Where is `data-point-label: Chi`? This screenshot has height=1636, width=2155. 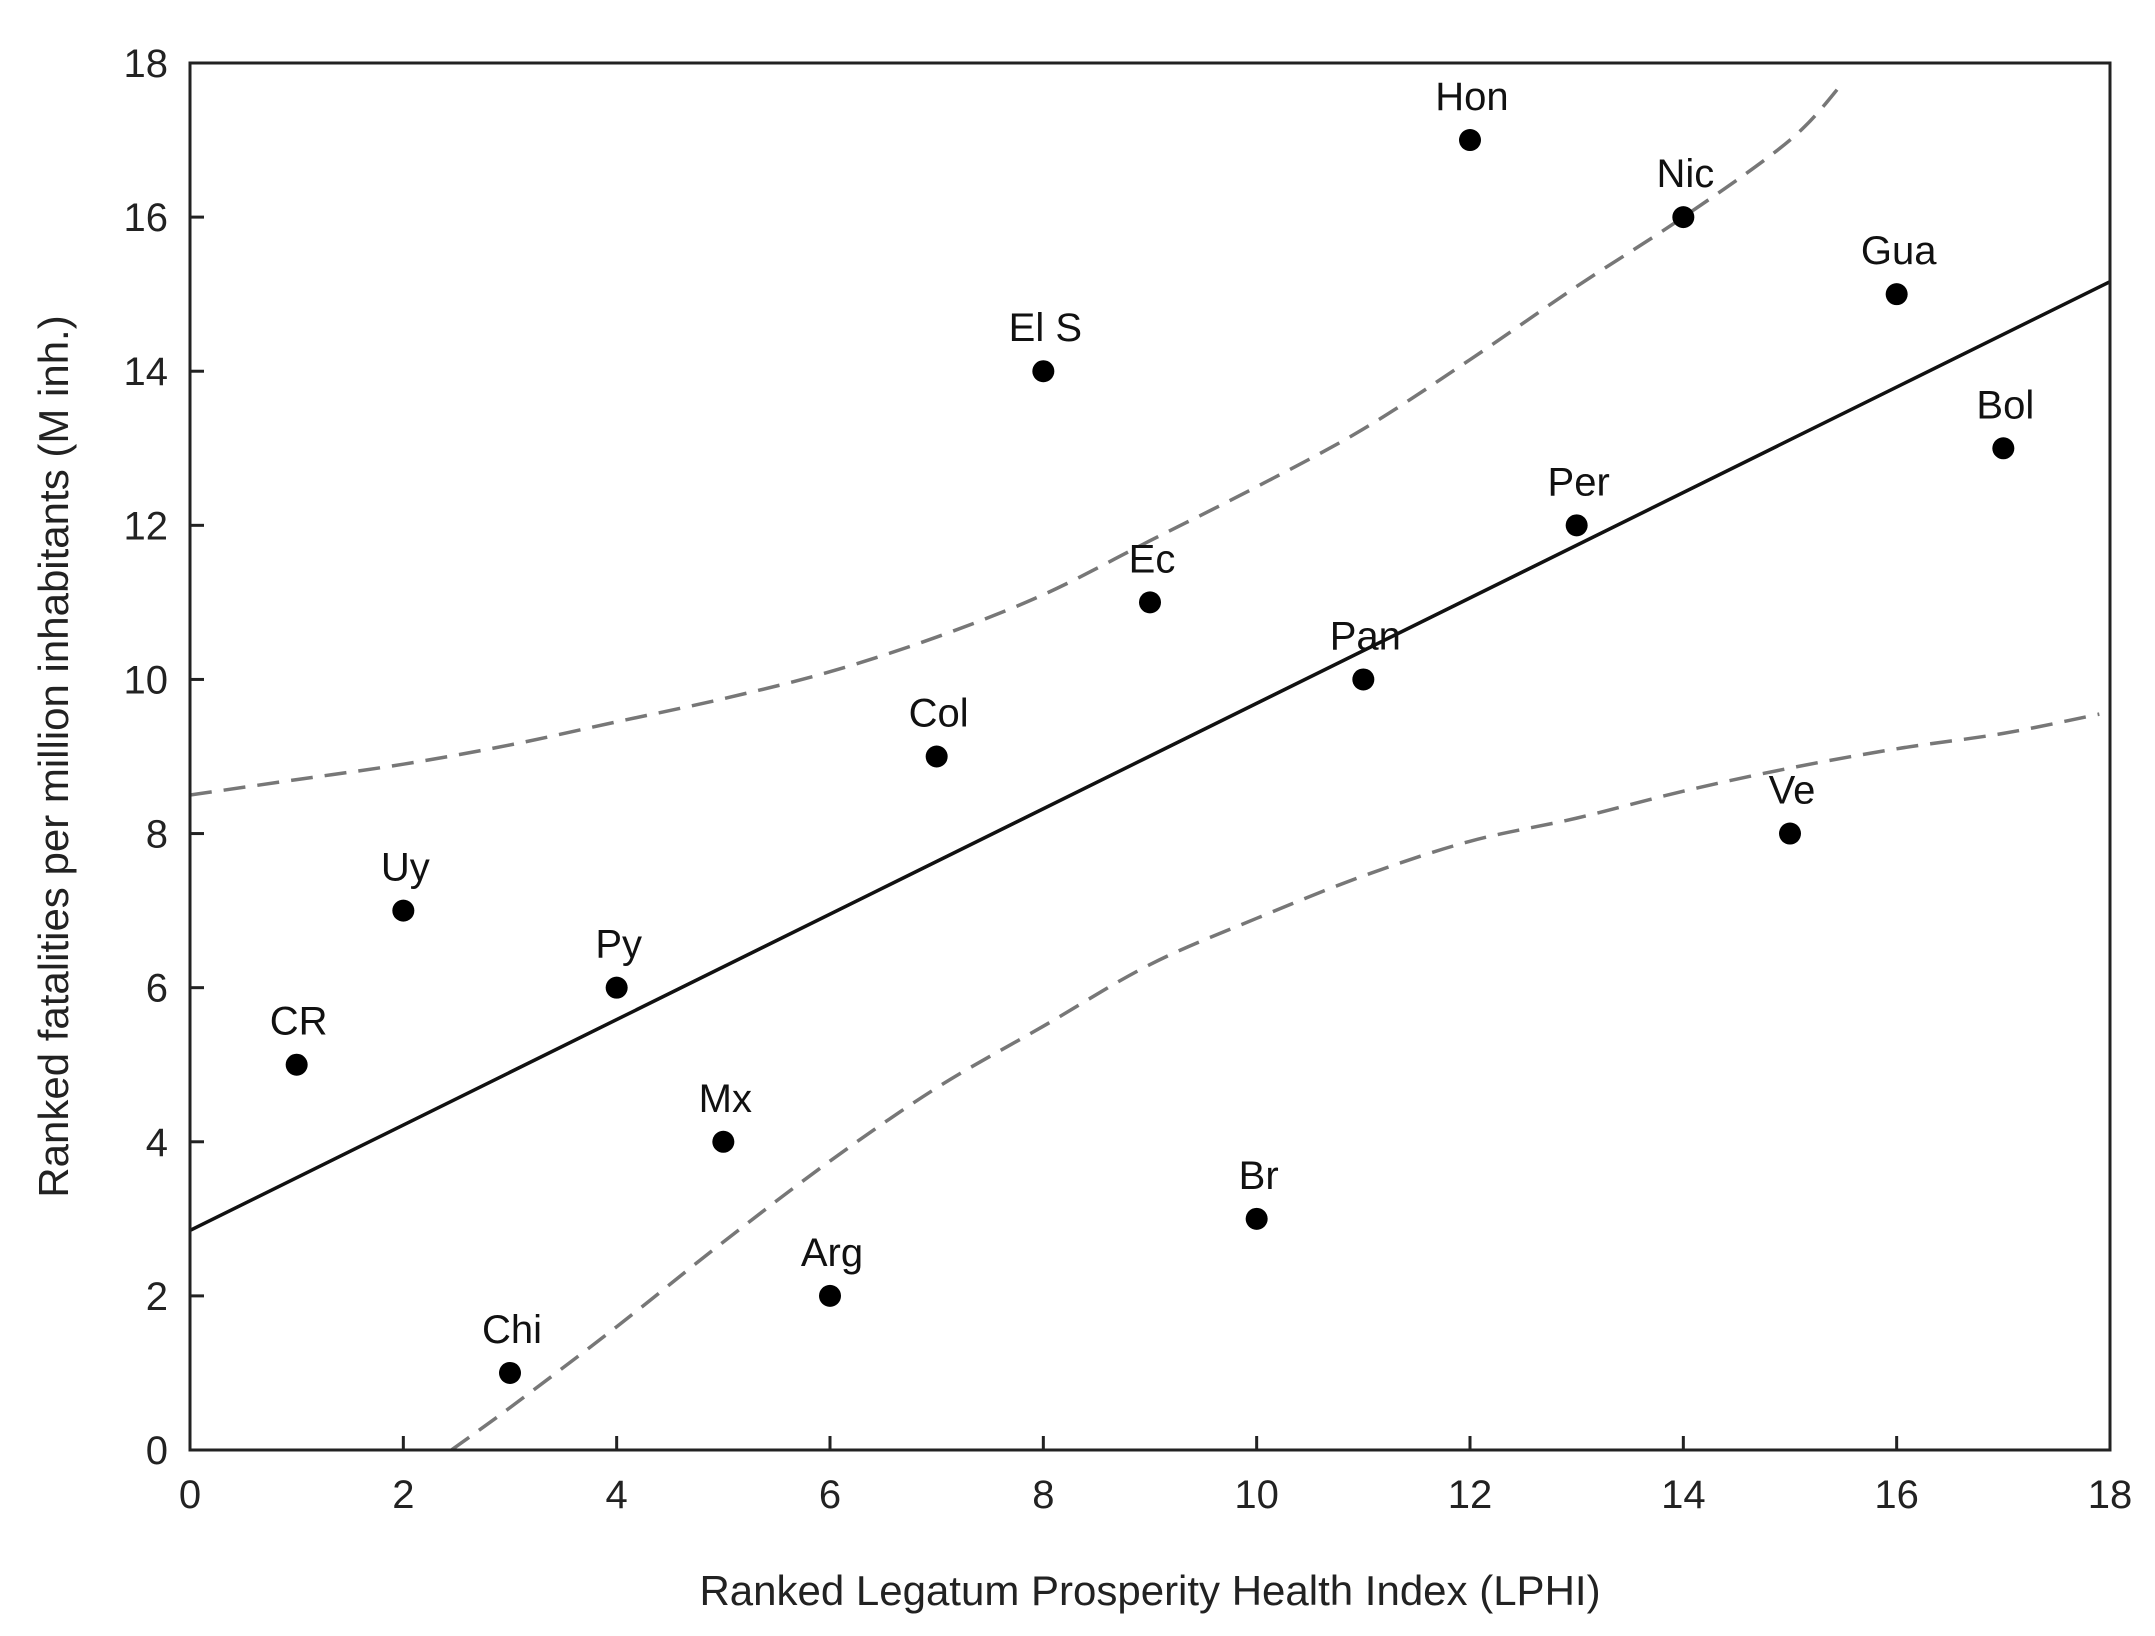
data-point-label: Chi is located at coordinates (512, 1330).